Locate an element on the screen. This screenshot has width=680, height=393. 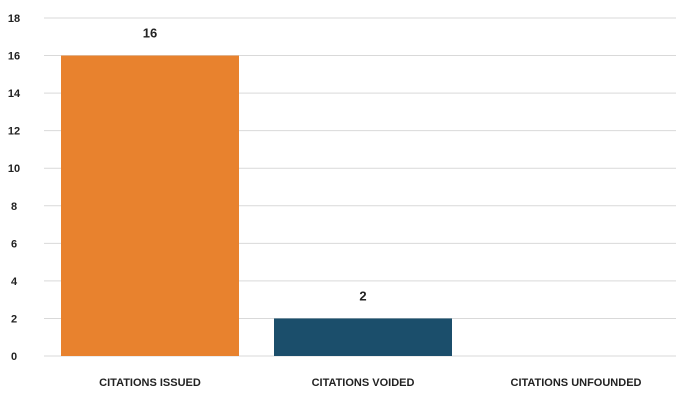
y-tick-label: 2 is located at coordinates (14, 319).